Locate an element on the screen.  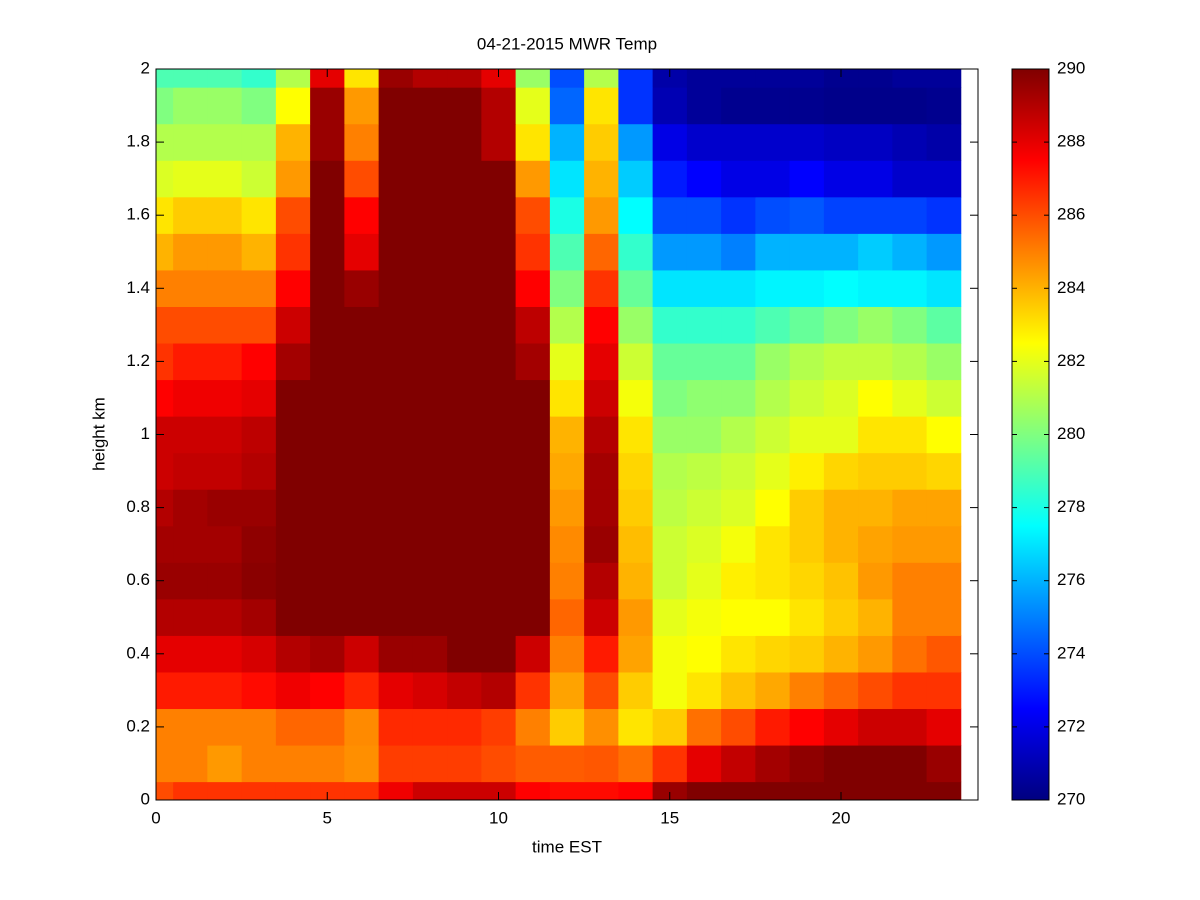
colorbar-tick-label: 286 is located at coordinates (1071, 214).